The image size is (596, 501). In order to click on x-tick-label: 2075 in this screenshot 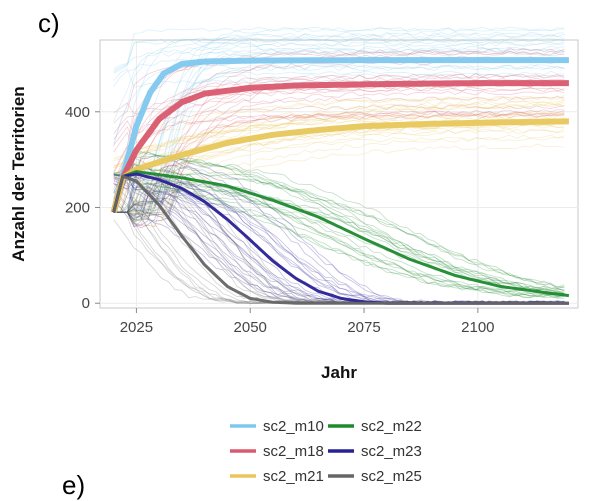, I will do `click(363, 327)`.